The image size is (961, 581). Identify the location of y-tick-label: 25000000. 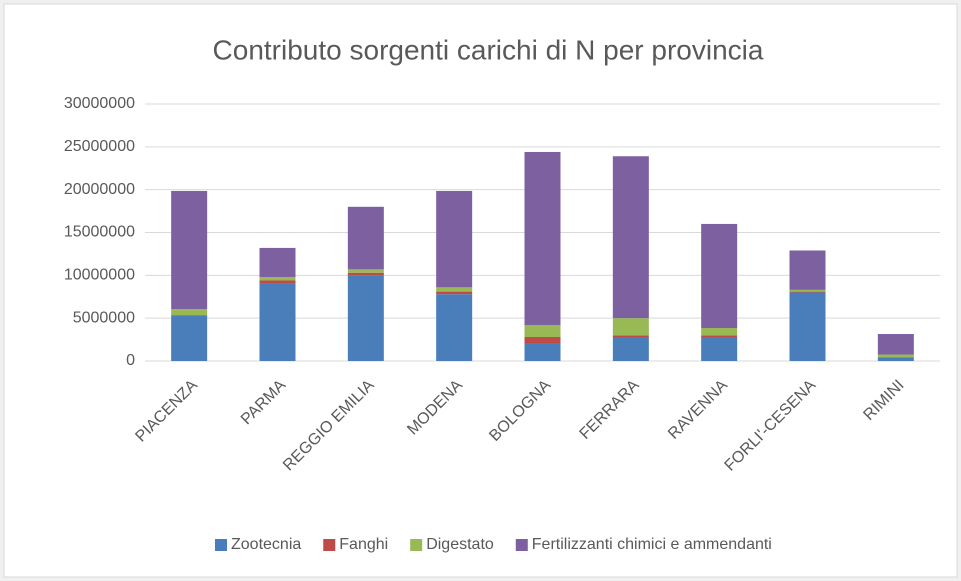
(99, 146).